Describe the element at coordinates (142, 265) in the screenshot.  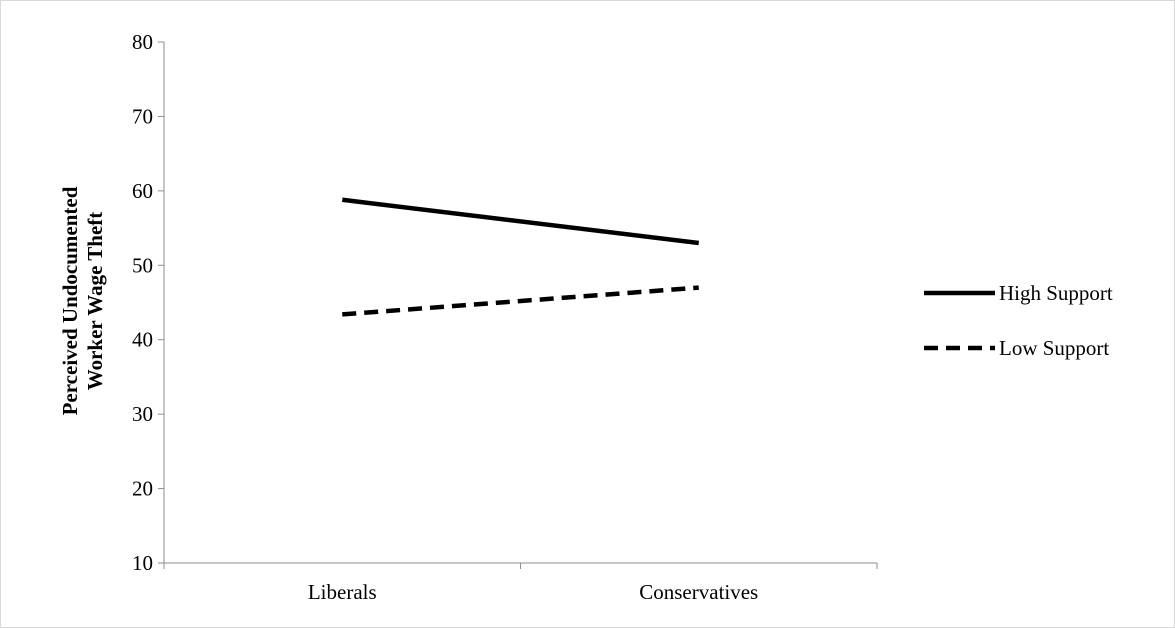
I see `y-tick-label: 50` at that location.